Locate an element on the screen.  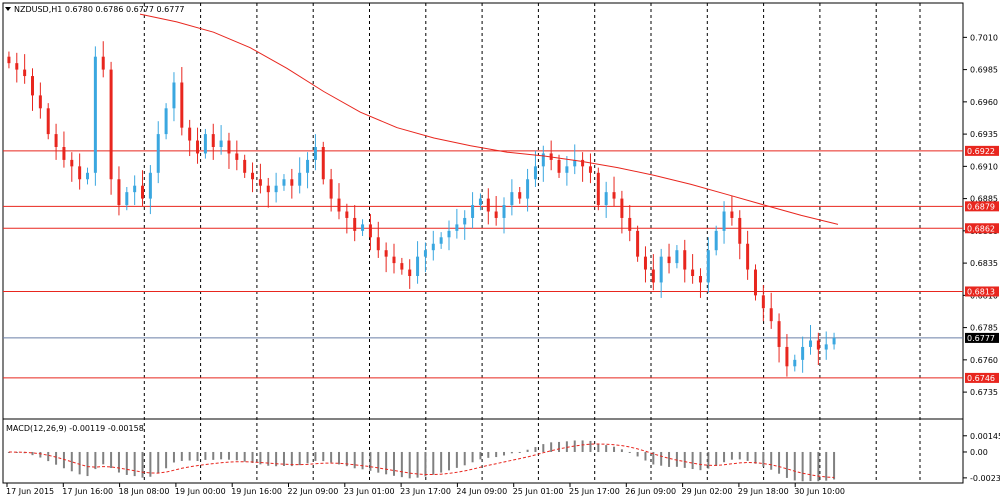
price-label: 0.6935 is located at coordinates (984, 134).